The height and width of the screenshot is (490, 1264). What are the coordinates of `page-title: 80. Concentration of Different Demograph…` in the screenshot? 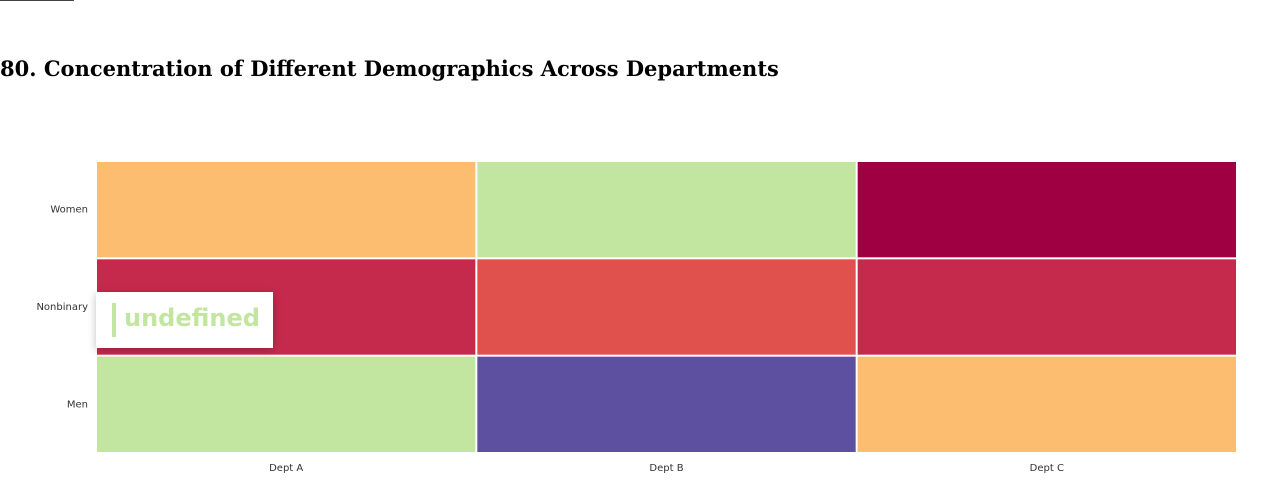 It's located at (389, 68).